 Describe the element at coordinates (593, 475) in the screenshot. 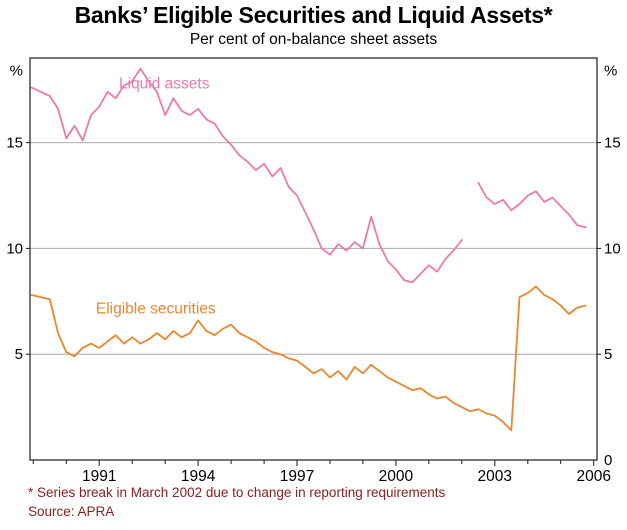

I see `x-tick-label: 2006` at that location.